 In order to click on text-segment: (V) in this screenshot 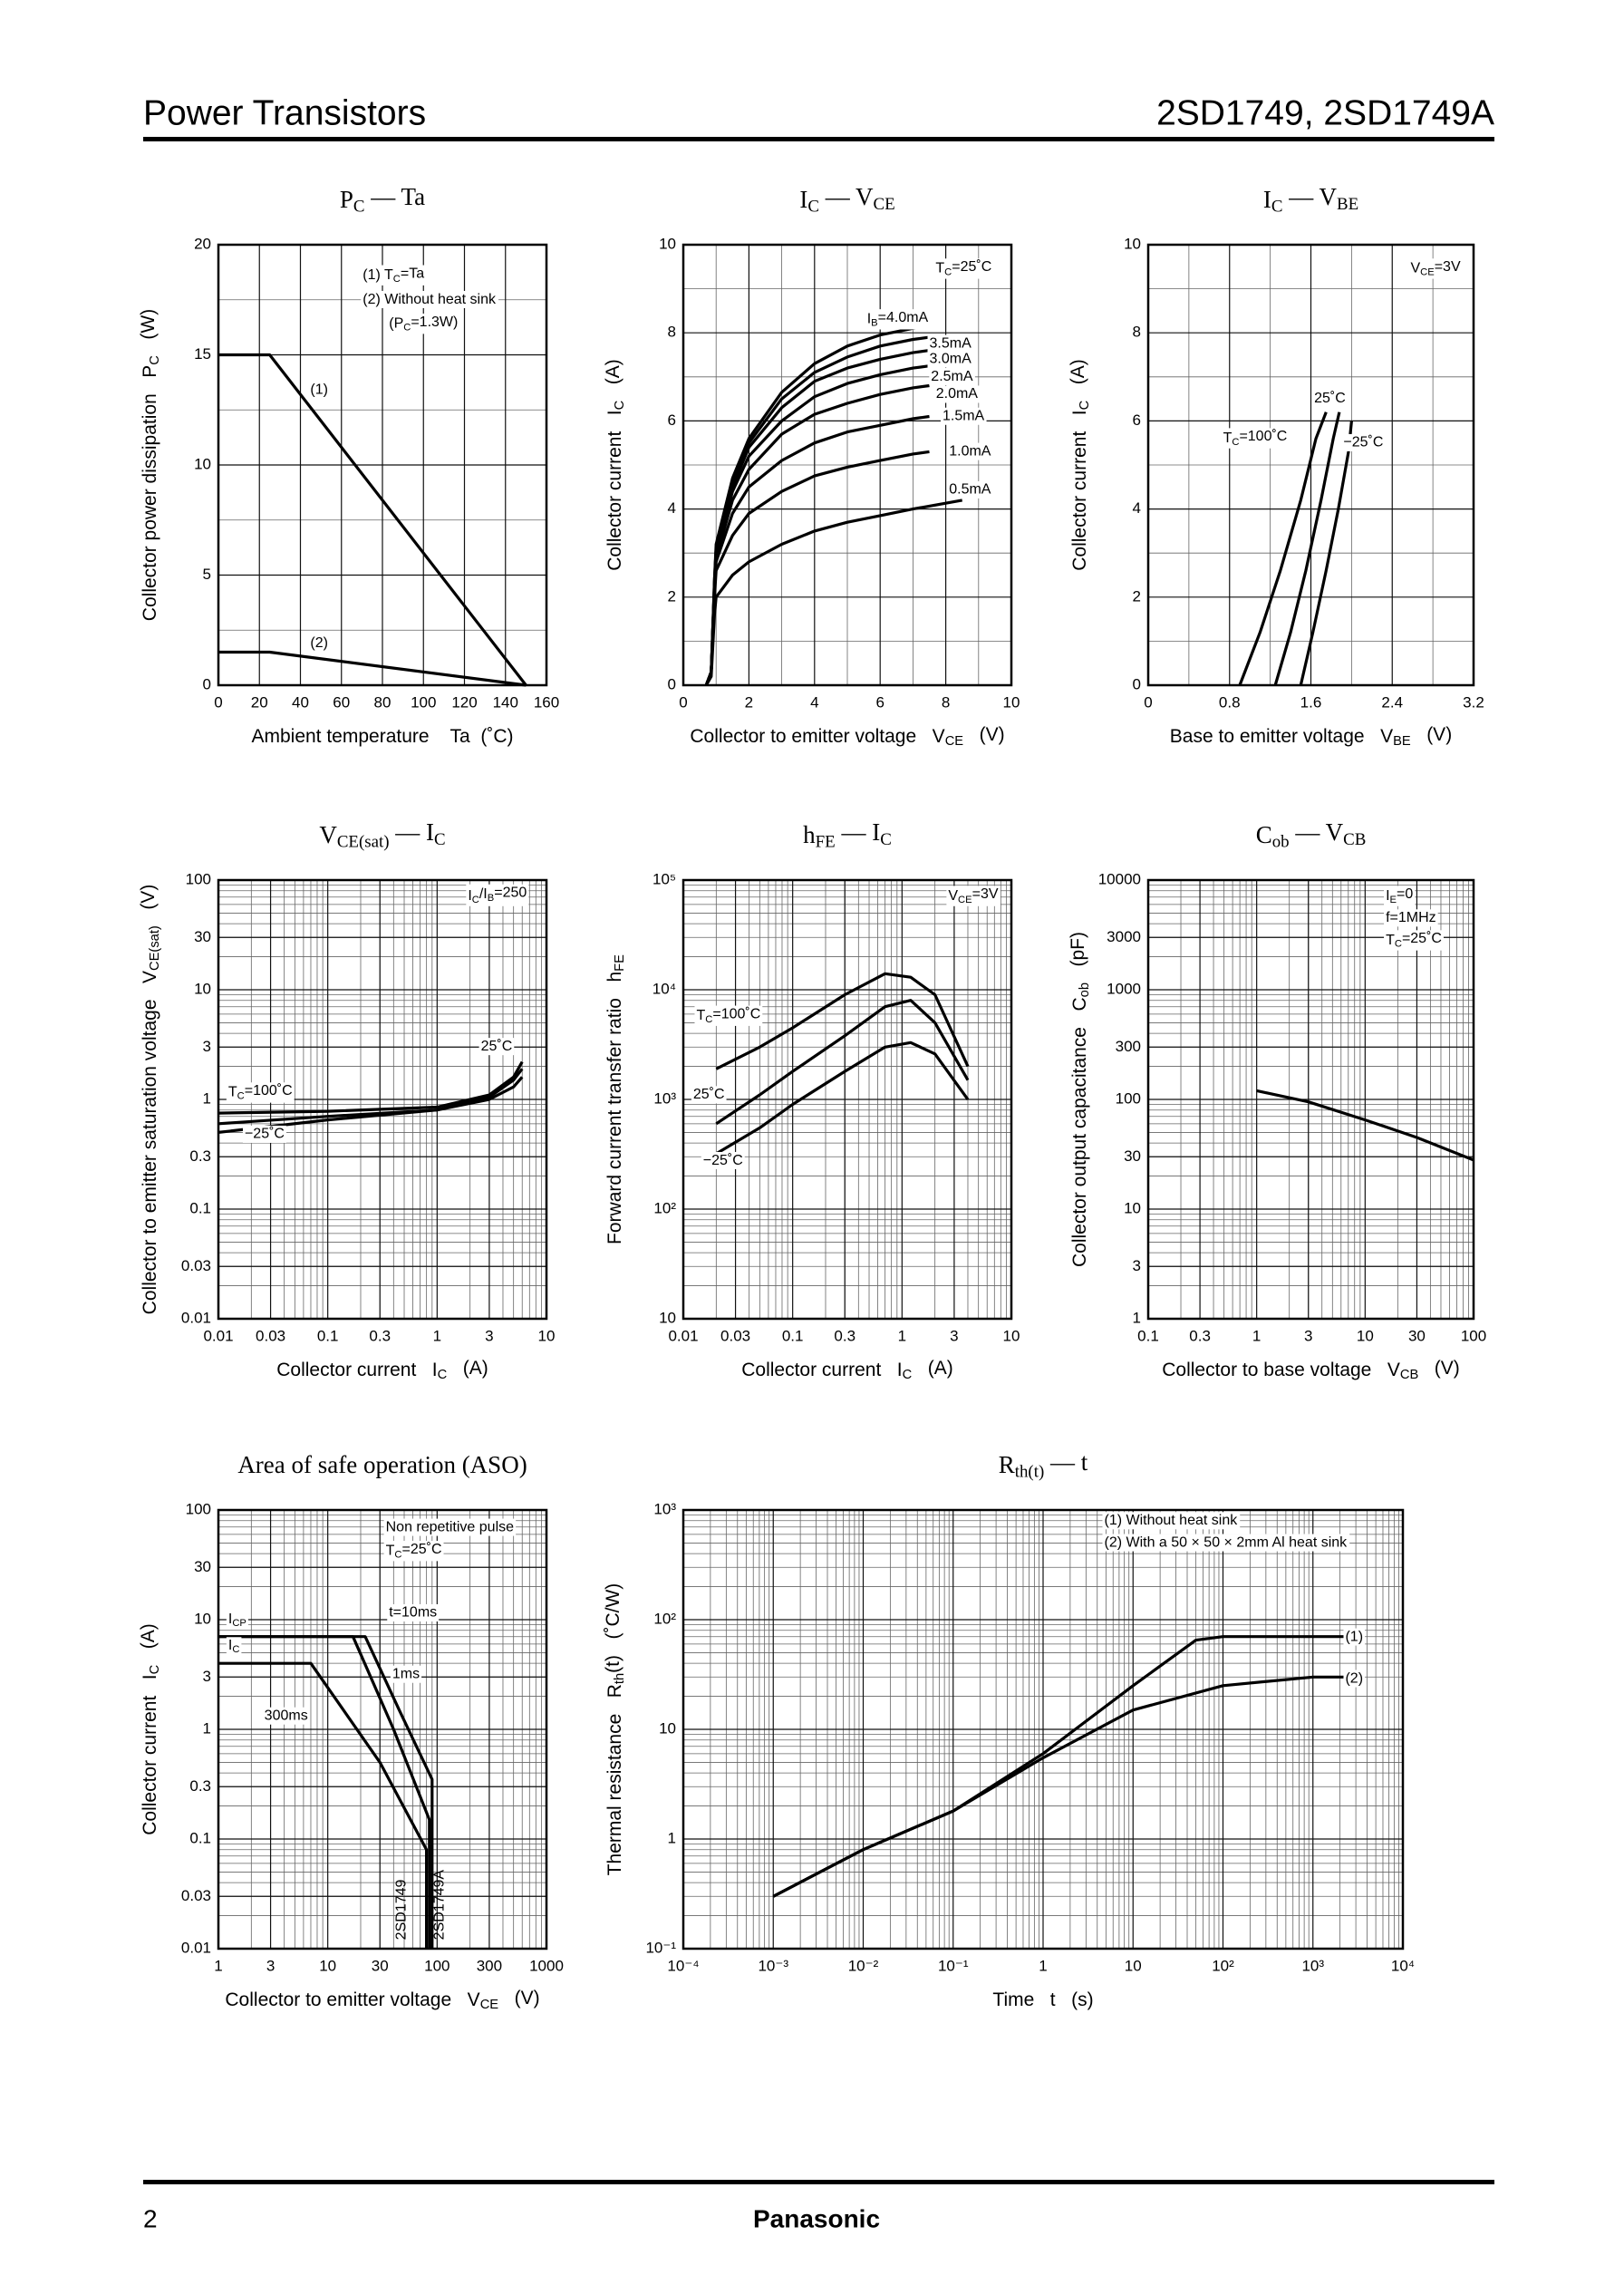, I will do `click(1432, 733)`.